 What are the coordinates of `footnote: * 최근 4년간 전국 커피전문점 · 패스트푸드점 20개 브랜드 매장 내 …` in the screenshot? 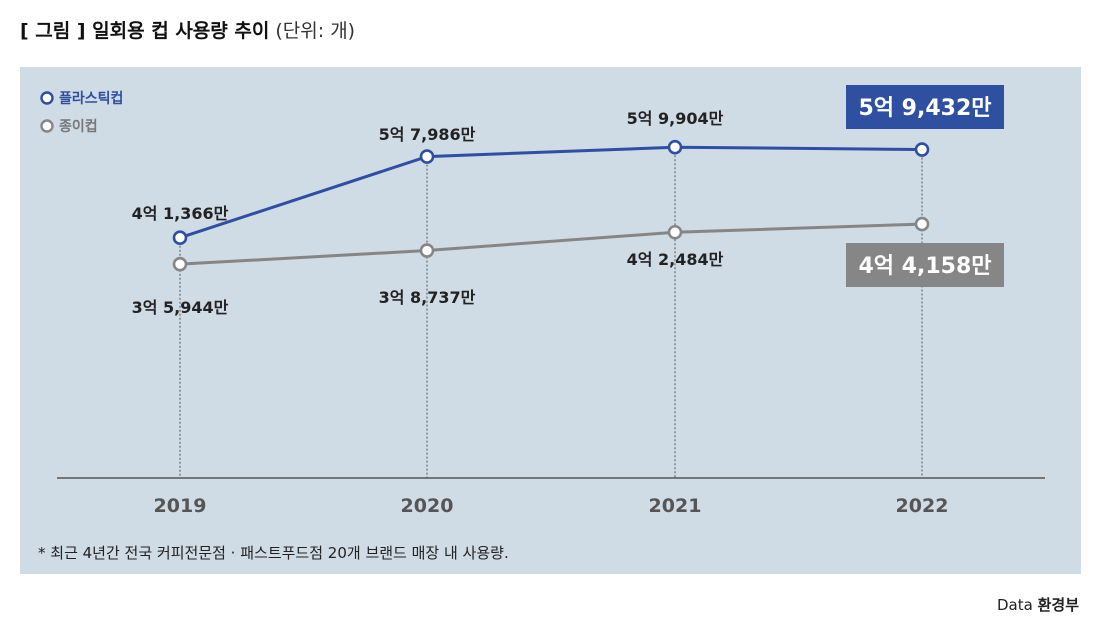 It's located at (273, 553).